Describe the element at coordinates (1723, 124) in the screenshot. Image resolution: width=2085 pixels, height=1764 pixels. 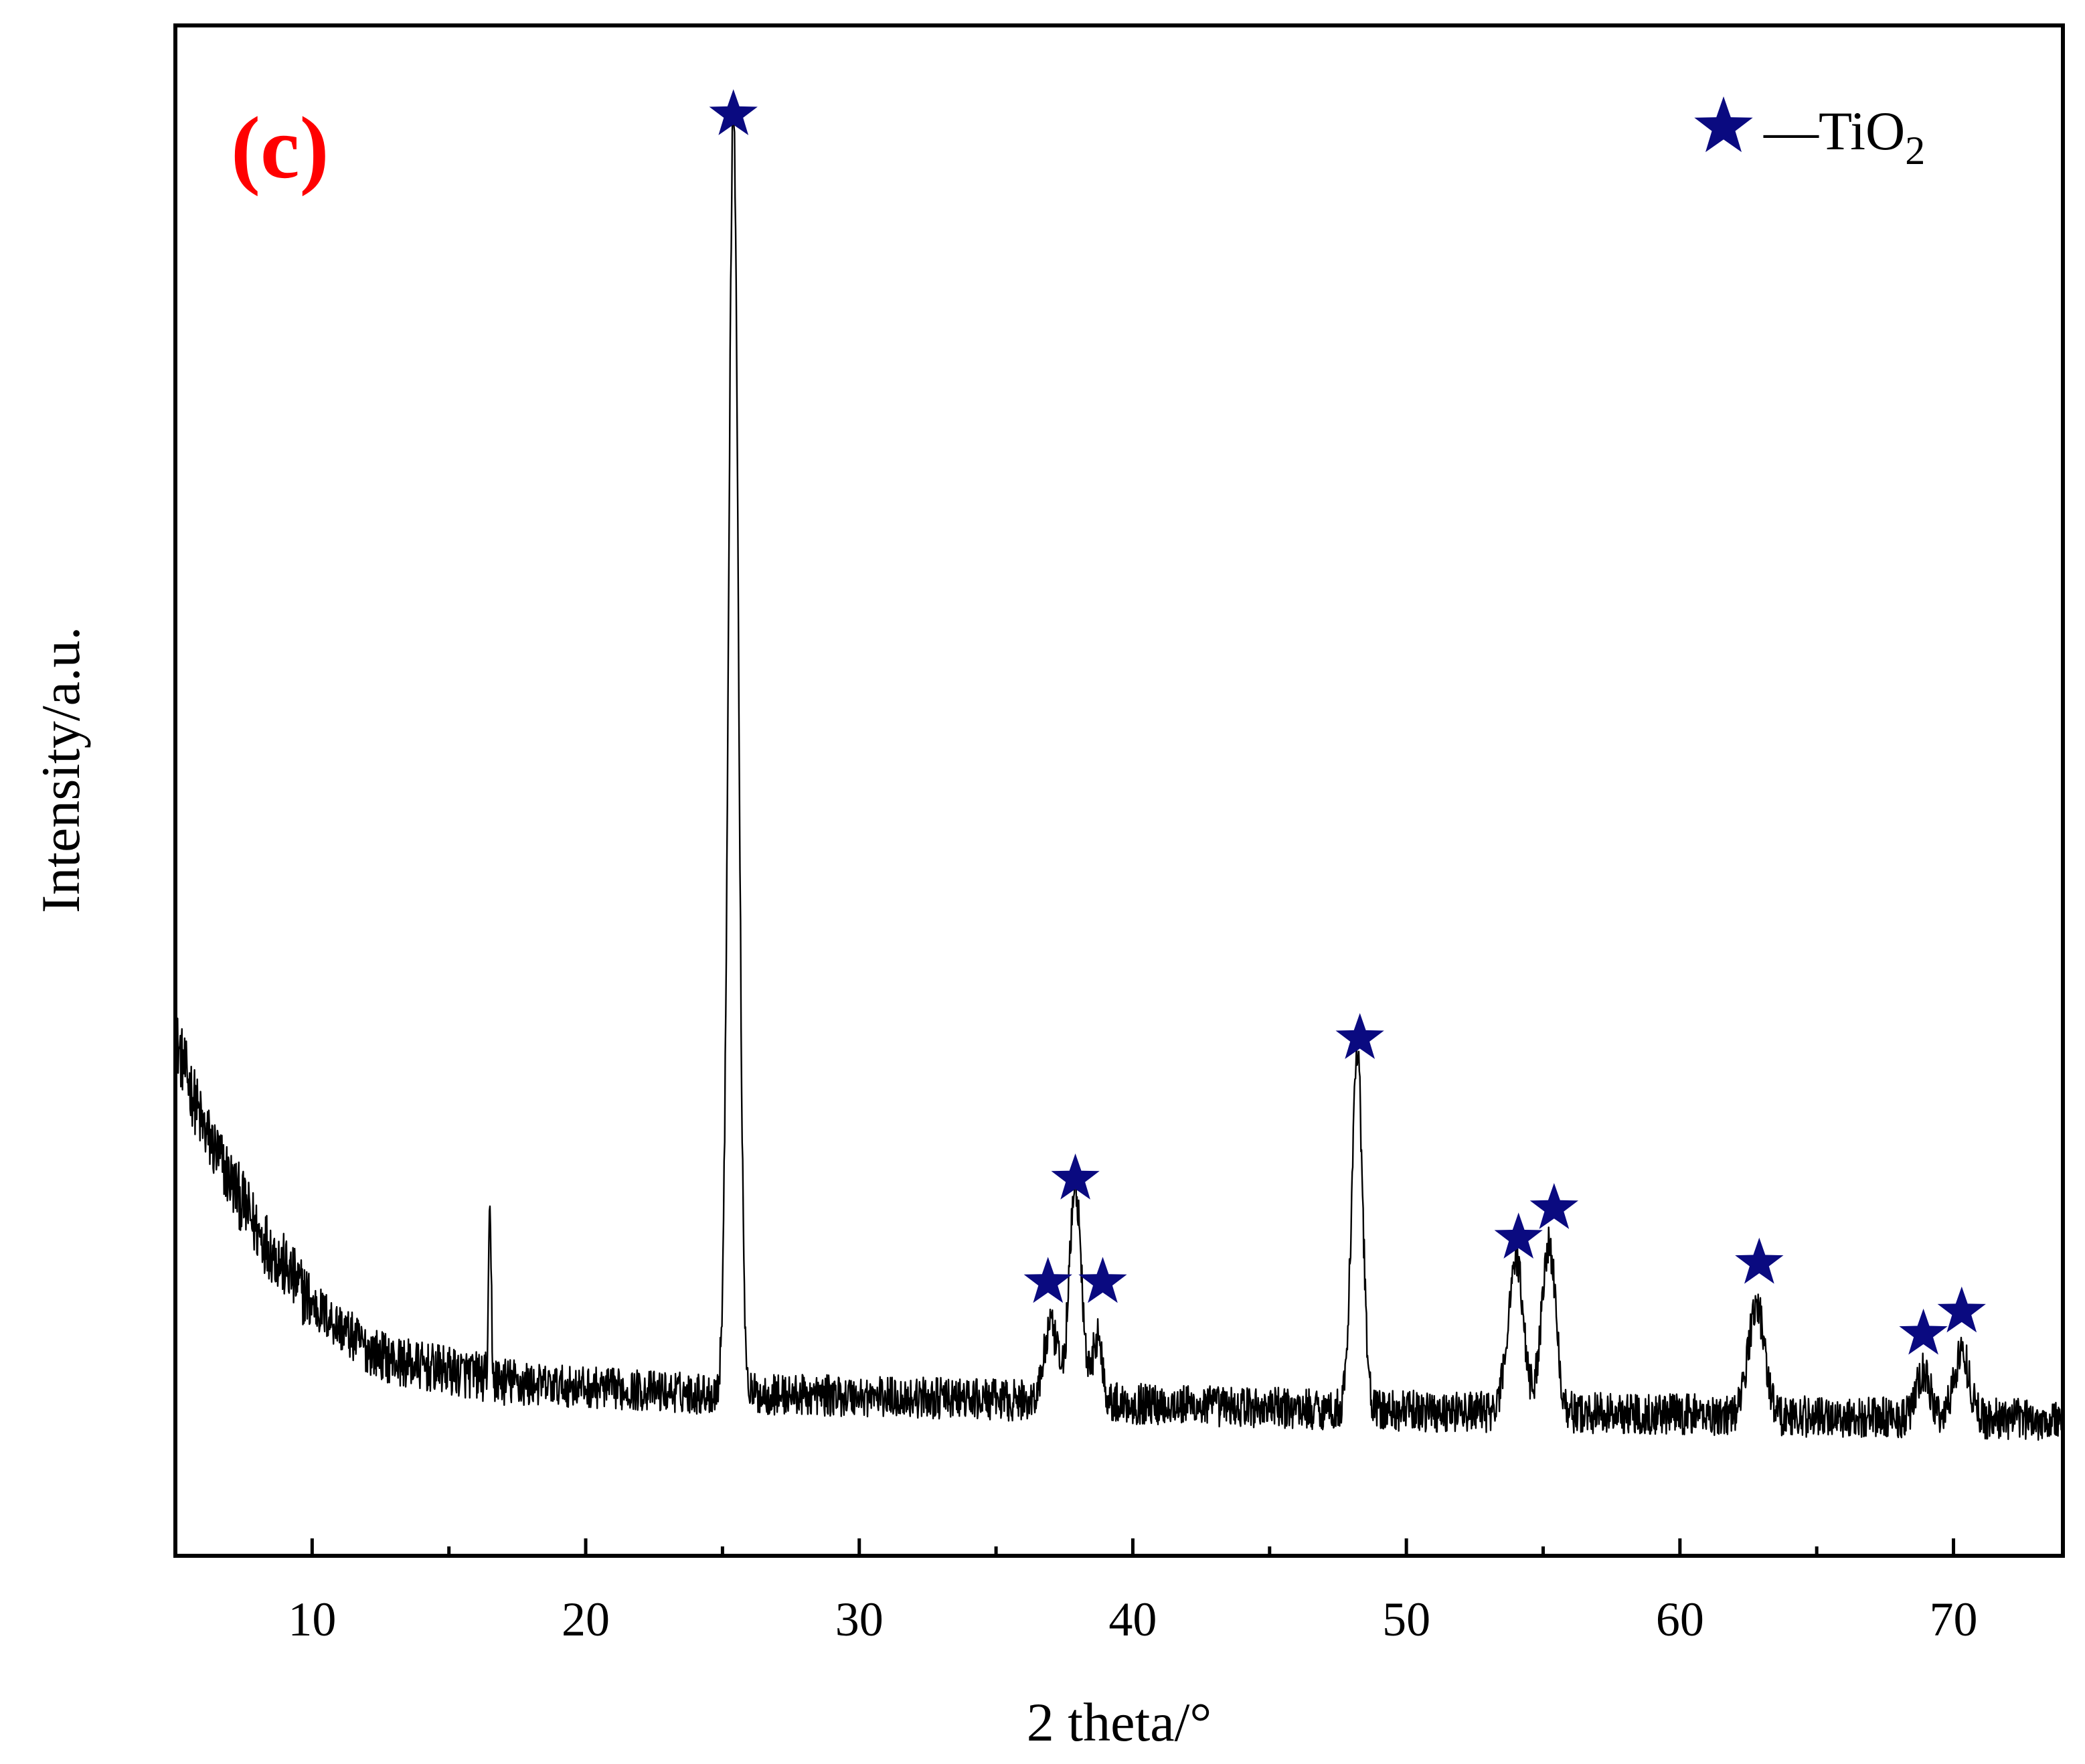
I see `legend-star-icon` at that location.